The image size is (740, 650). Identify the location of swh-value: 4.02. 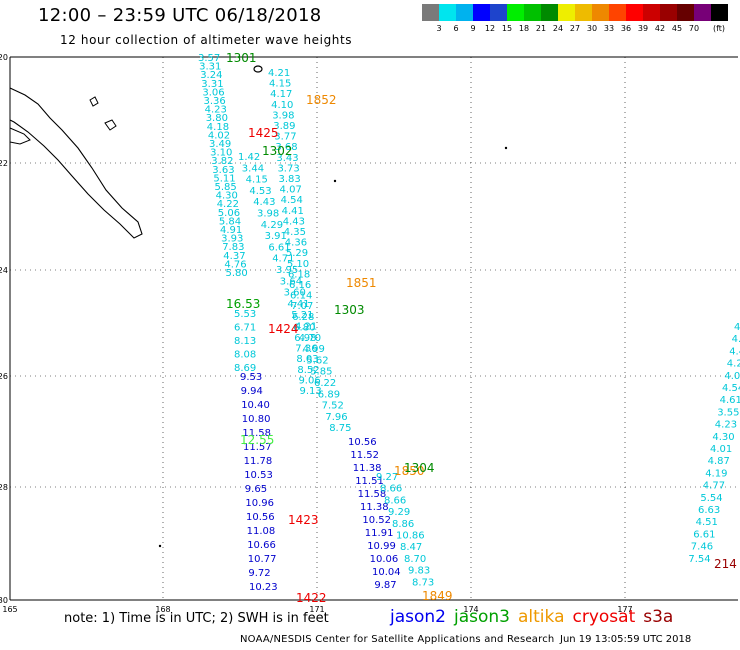
(219, 135).